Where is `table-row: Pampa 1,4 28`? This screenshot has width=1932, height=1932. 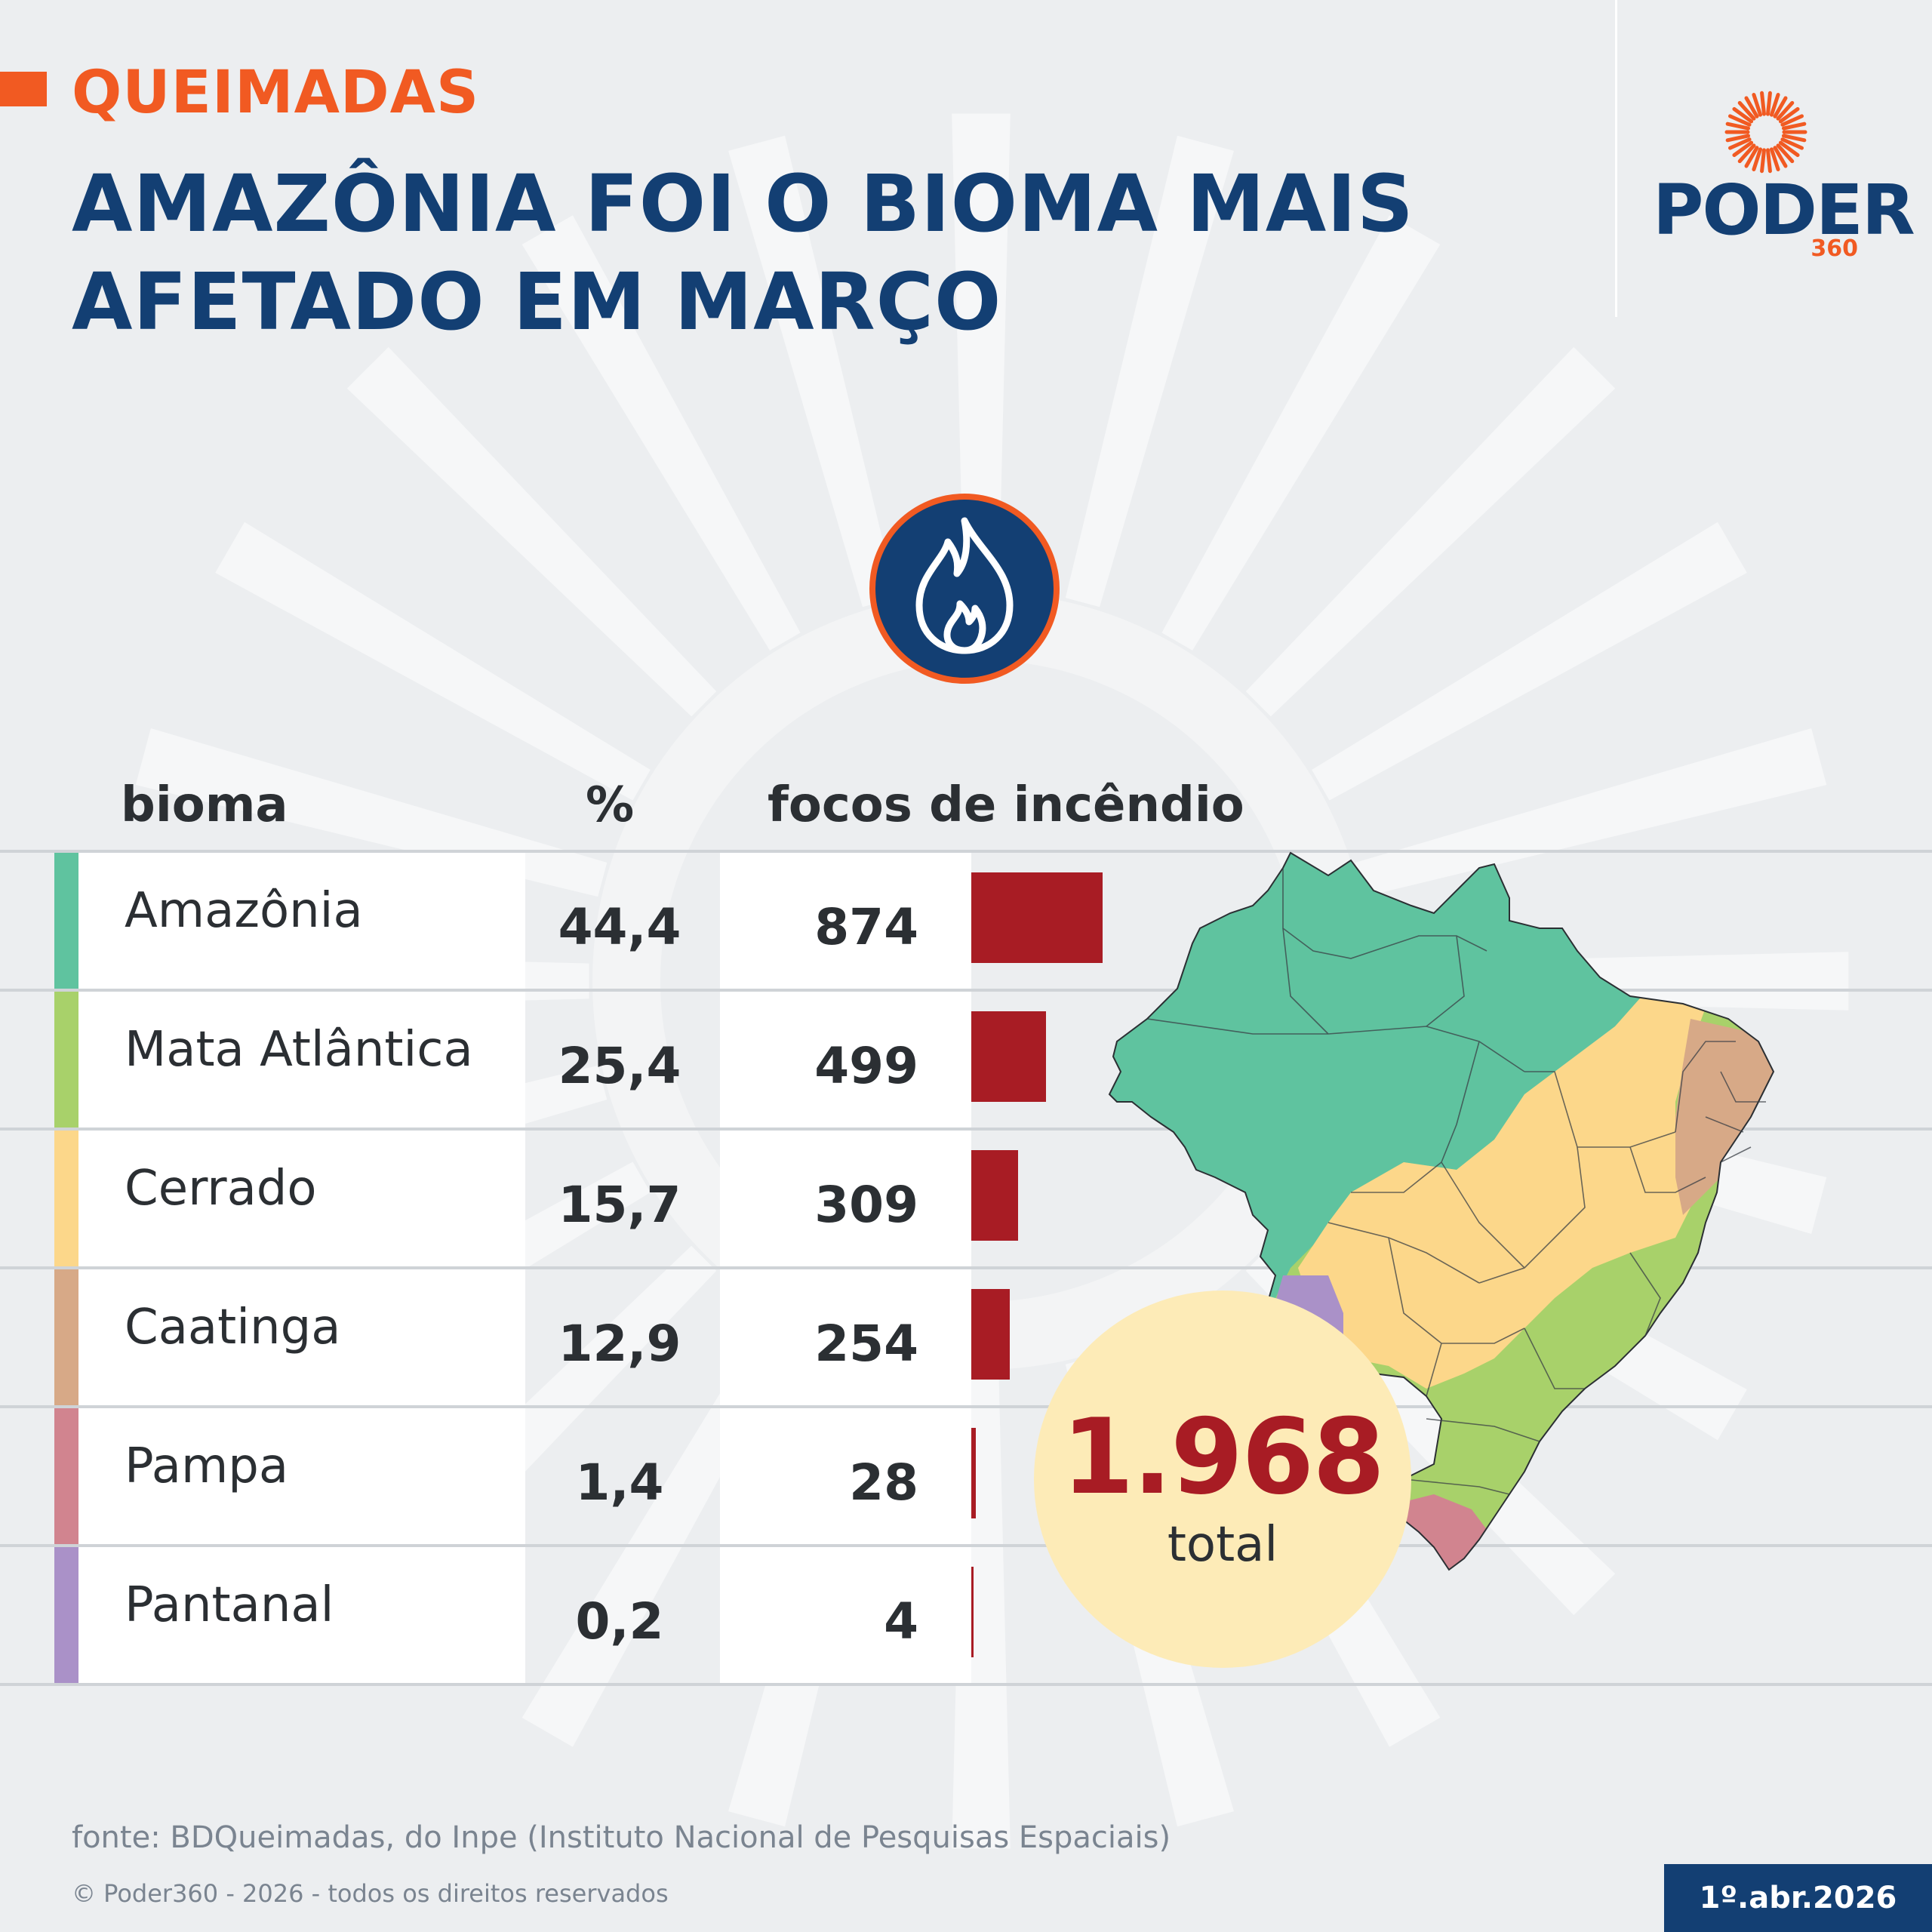
table-row: Pampa 1,4 28 is located at coordinates (966, 1476).